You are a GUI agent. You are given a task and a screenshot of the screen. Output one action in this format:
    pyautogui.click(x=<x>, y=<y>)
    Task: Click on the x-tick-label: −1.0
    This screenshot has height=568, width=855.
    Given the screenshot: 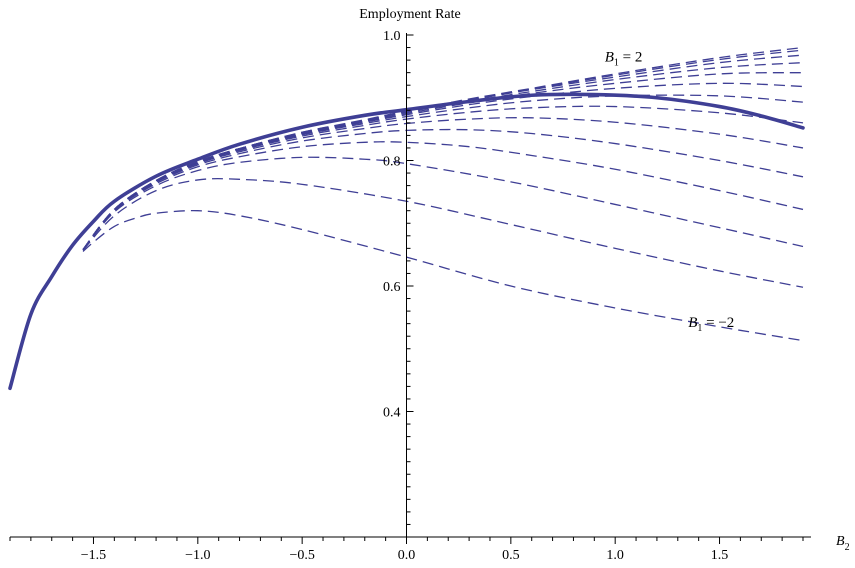 What is the action you would take?
    pyautogui.click(x=197, y=555)
    